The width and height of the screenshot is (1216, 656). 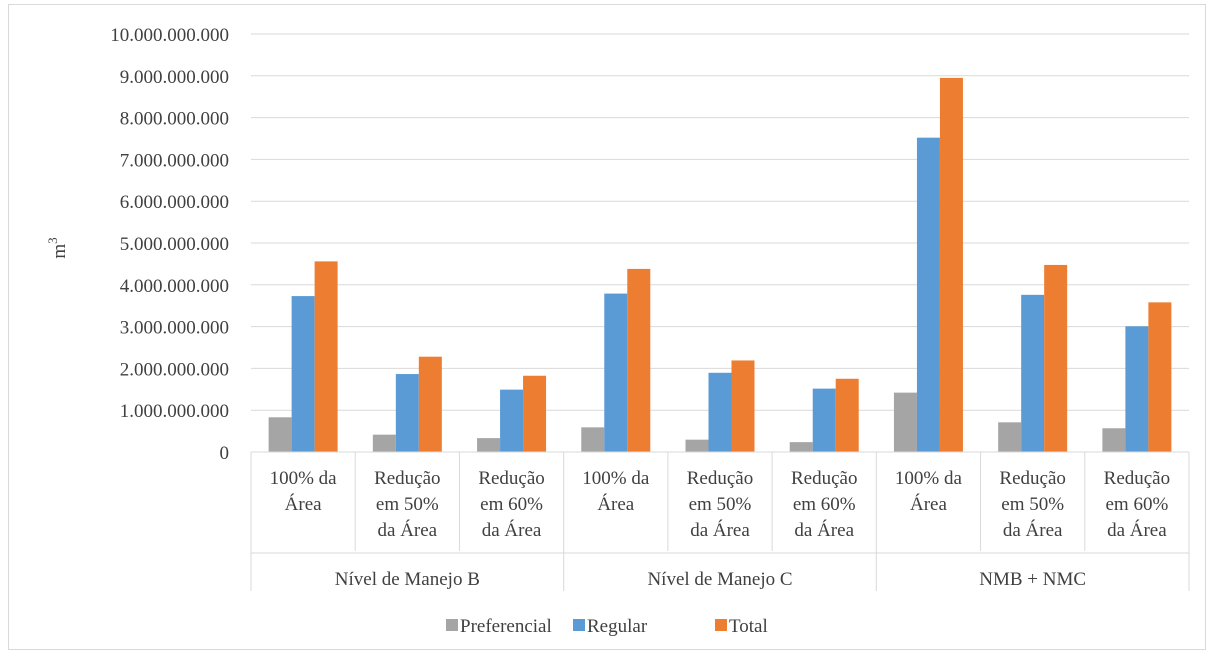 What do you see at coordinates (174, 286) in the screenshot?
I see `y-tick-label: 4.000.000.000` at bounding box center [174, 286].